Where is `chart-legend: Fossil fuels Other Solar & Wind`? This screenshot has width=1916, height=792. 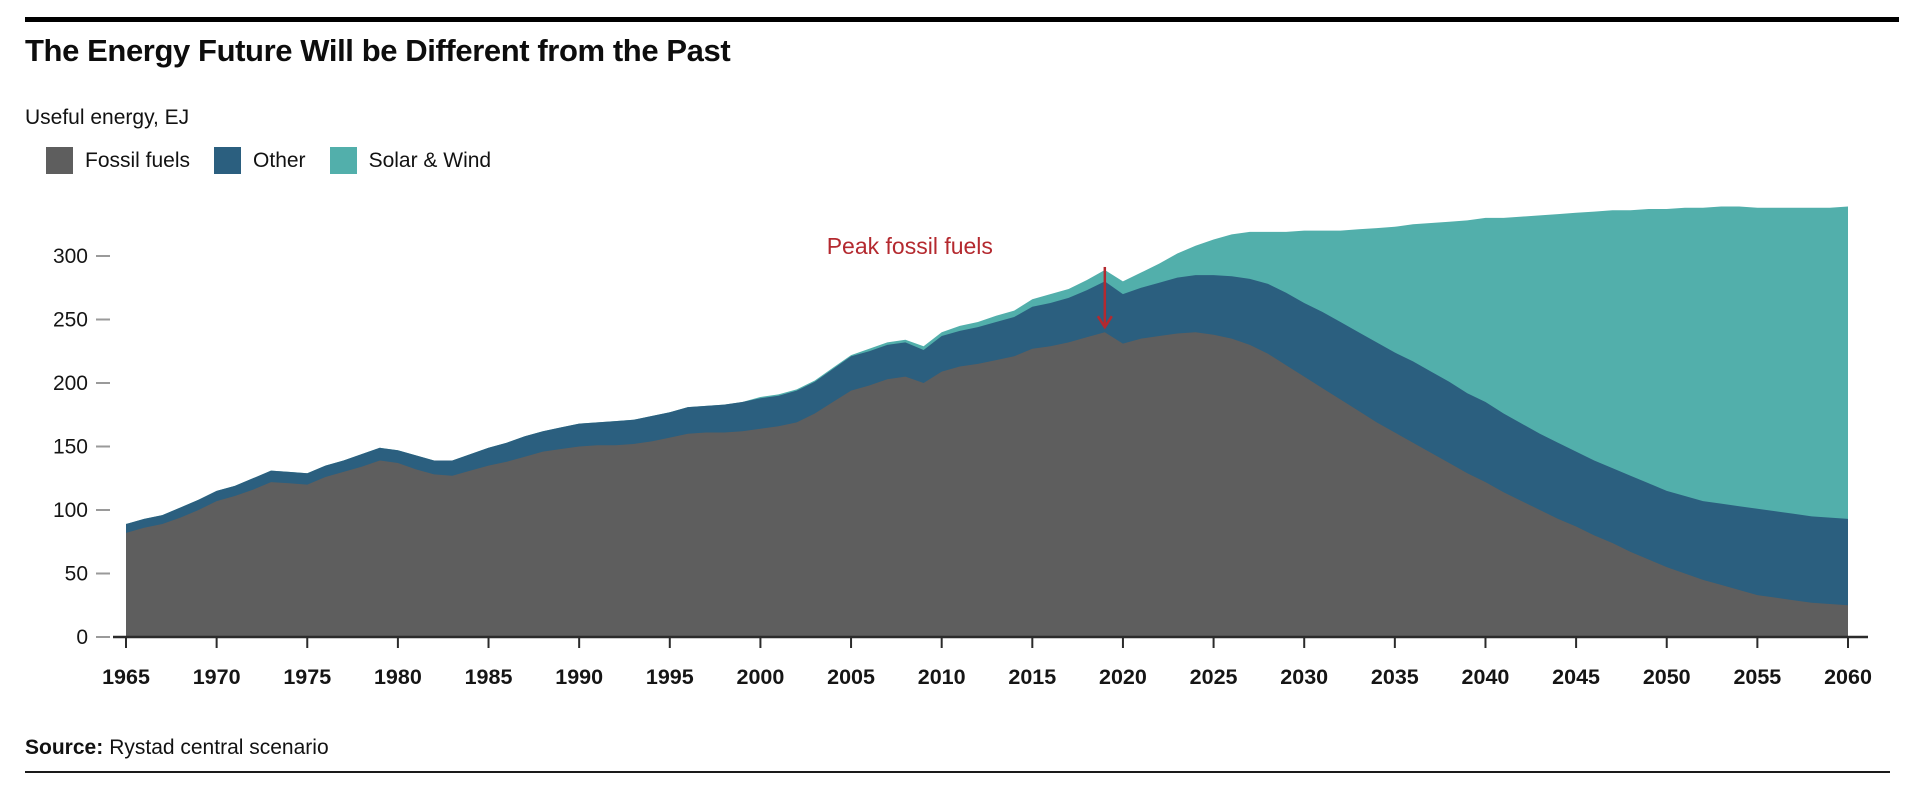 chart-legend: Fossil fuels Other Solar & Wind is located at coordinates (268, 160).